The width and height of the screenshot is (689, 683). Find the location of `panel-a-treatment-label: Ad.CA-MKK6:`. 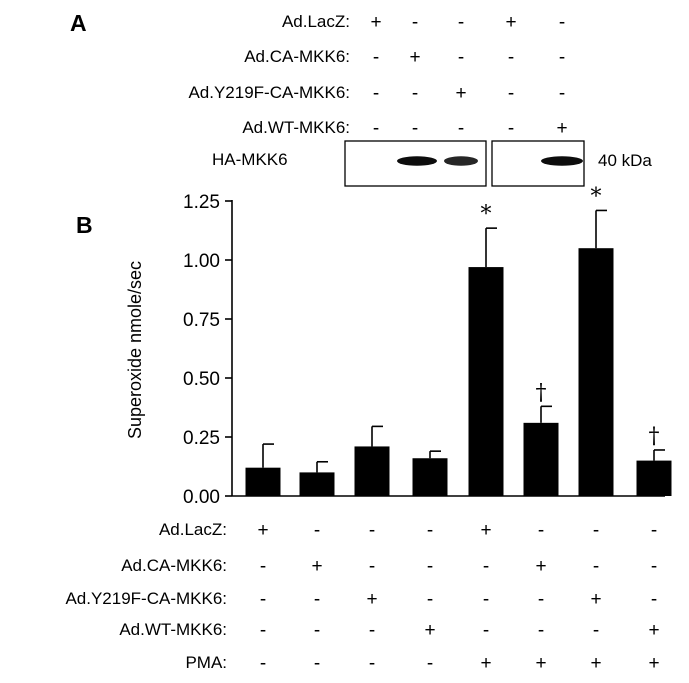

panel-a-treatment-label: Ad.CA-MKK6: is located at coordinates (297, 56).